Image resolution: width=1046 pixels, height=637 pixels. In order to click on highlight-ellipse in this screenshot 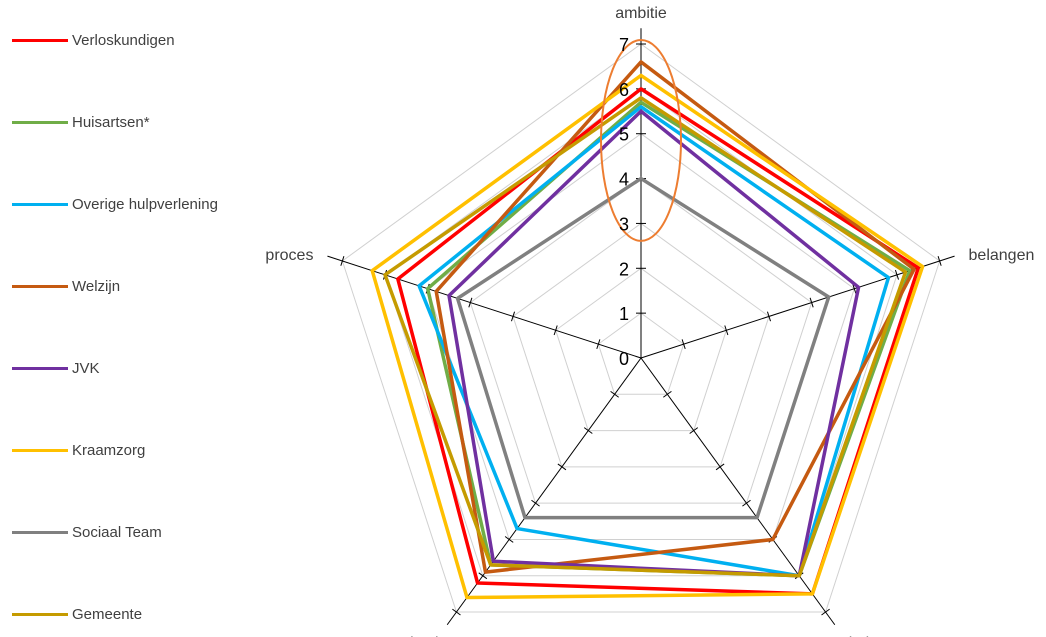, I will do `click(641, 140)`.